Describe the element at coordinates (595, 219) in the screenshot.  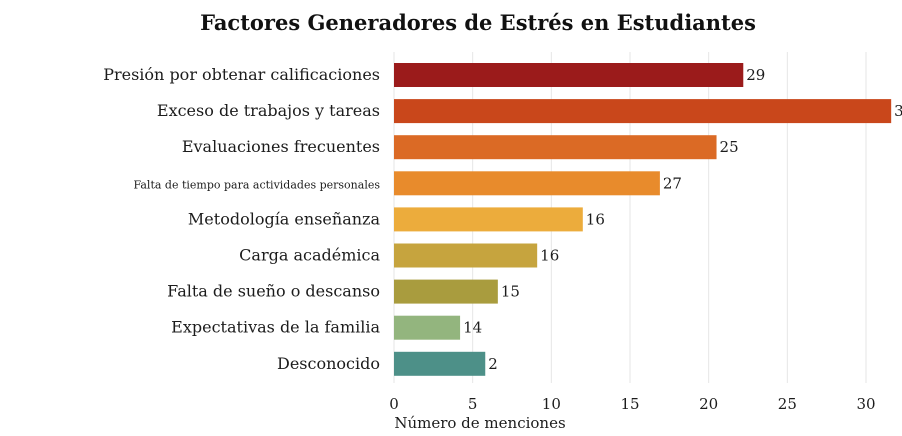
I see `value-label-5: 16` at that location.